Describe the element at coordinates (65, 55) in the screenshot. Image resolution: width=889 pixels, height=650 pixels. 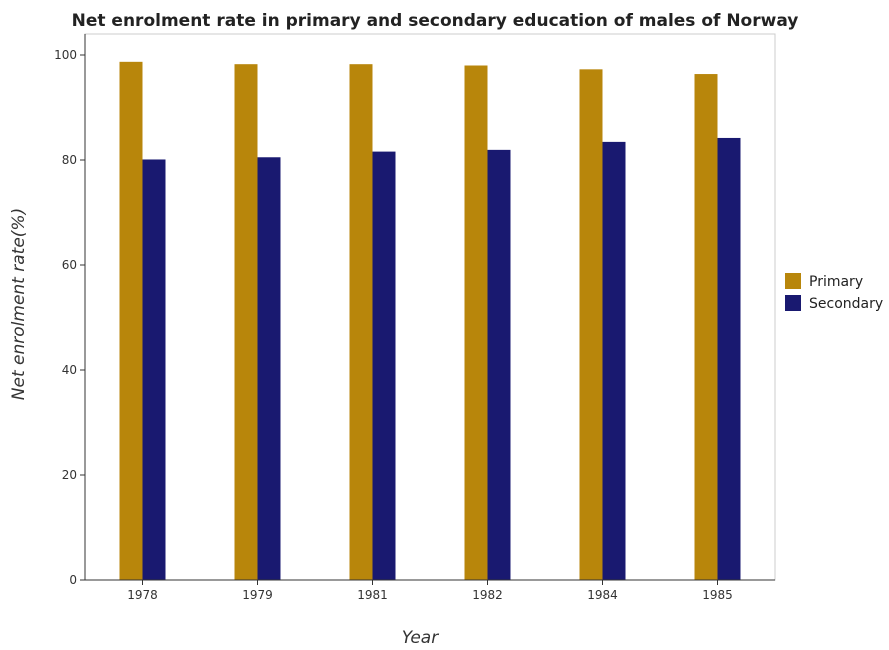
I see `y-tick-label: 100` at that location.